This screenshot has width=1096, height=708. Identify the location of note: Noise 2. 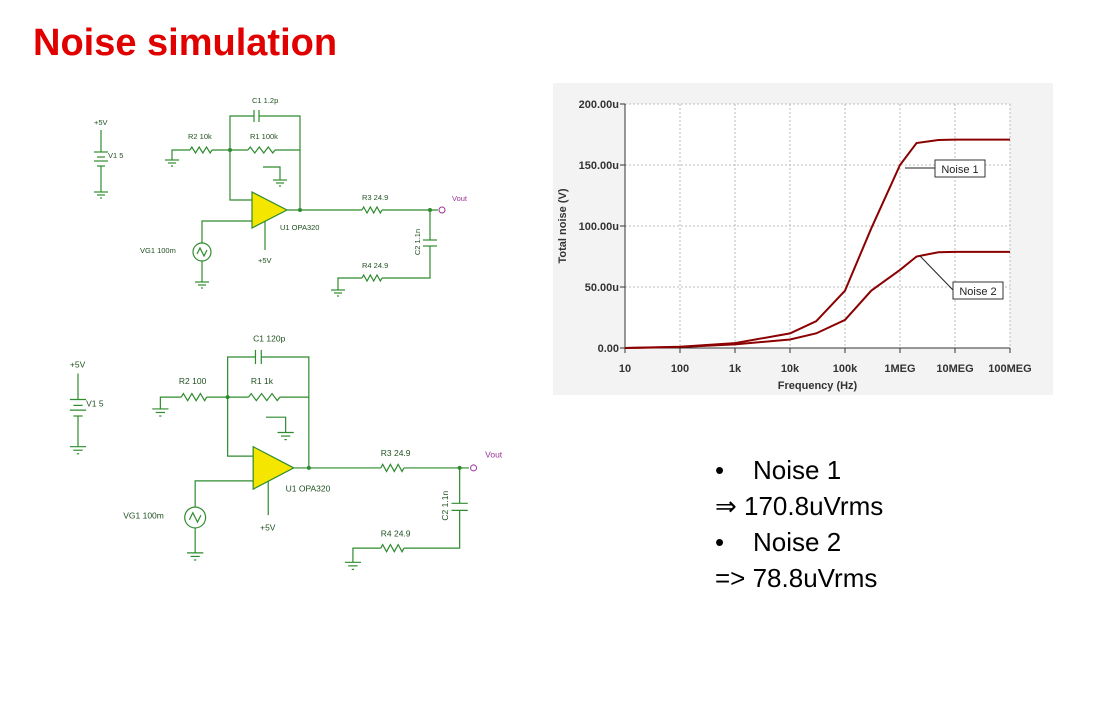
(799, 542).